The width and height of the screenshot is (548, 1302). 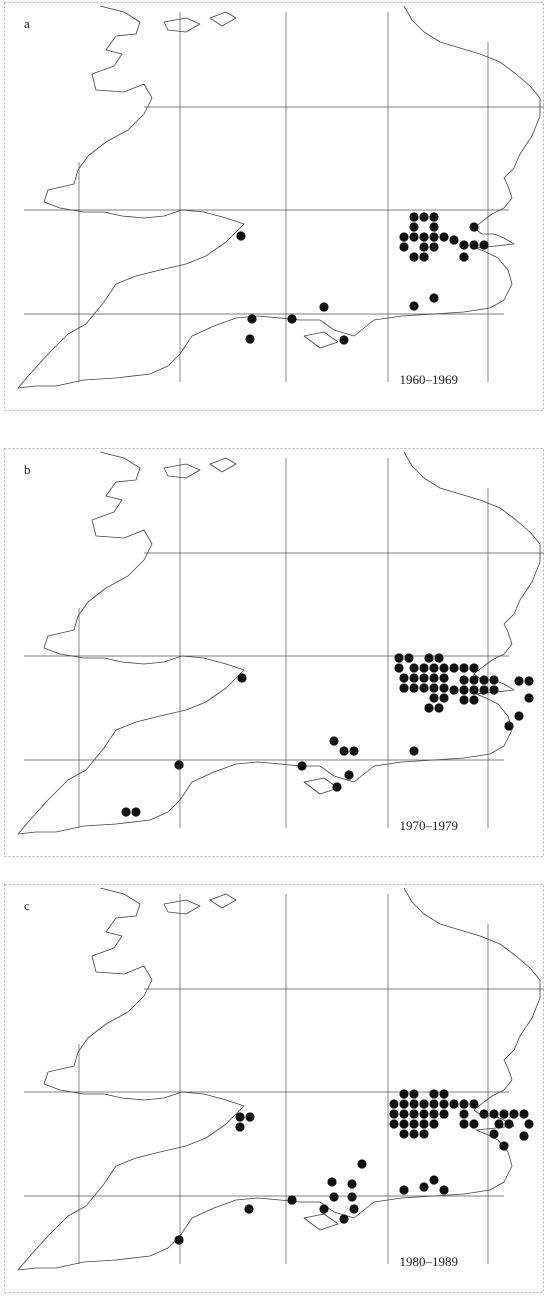 I want to click on records, so click(x=327, y=735).